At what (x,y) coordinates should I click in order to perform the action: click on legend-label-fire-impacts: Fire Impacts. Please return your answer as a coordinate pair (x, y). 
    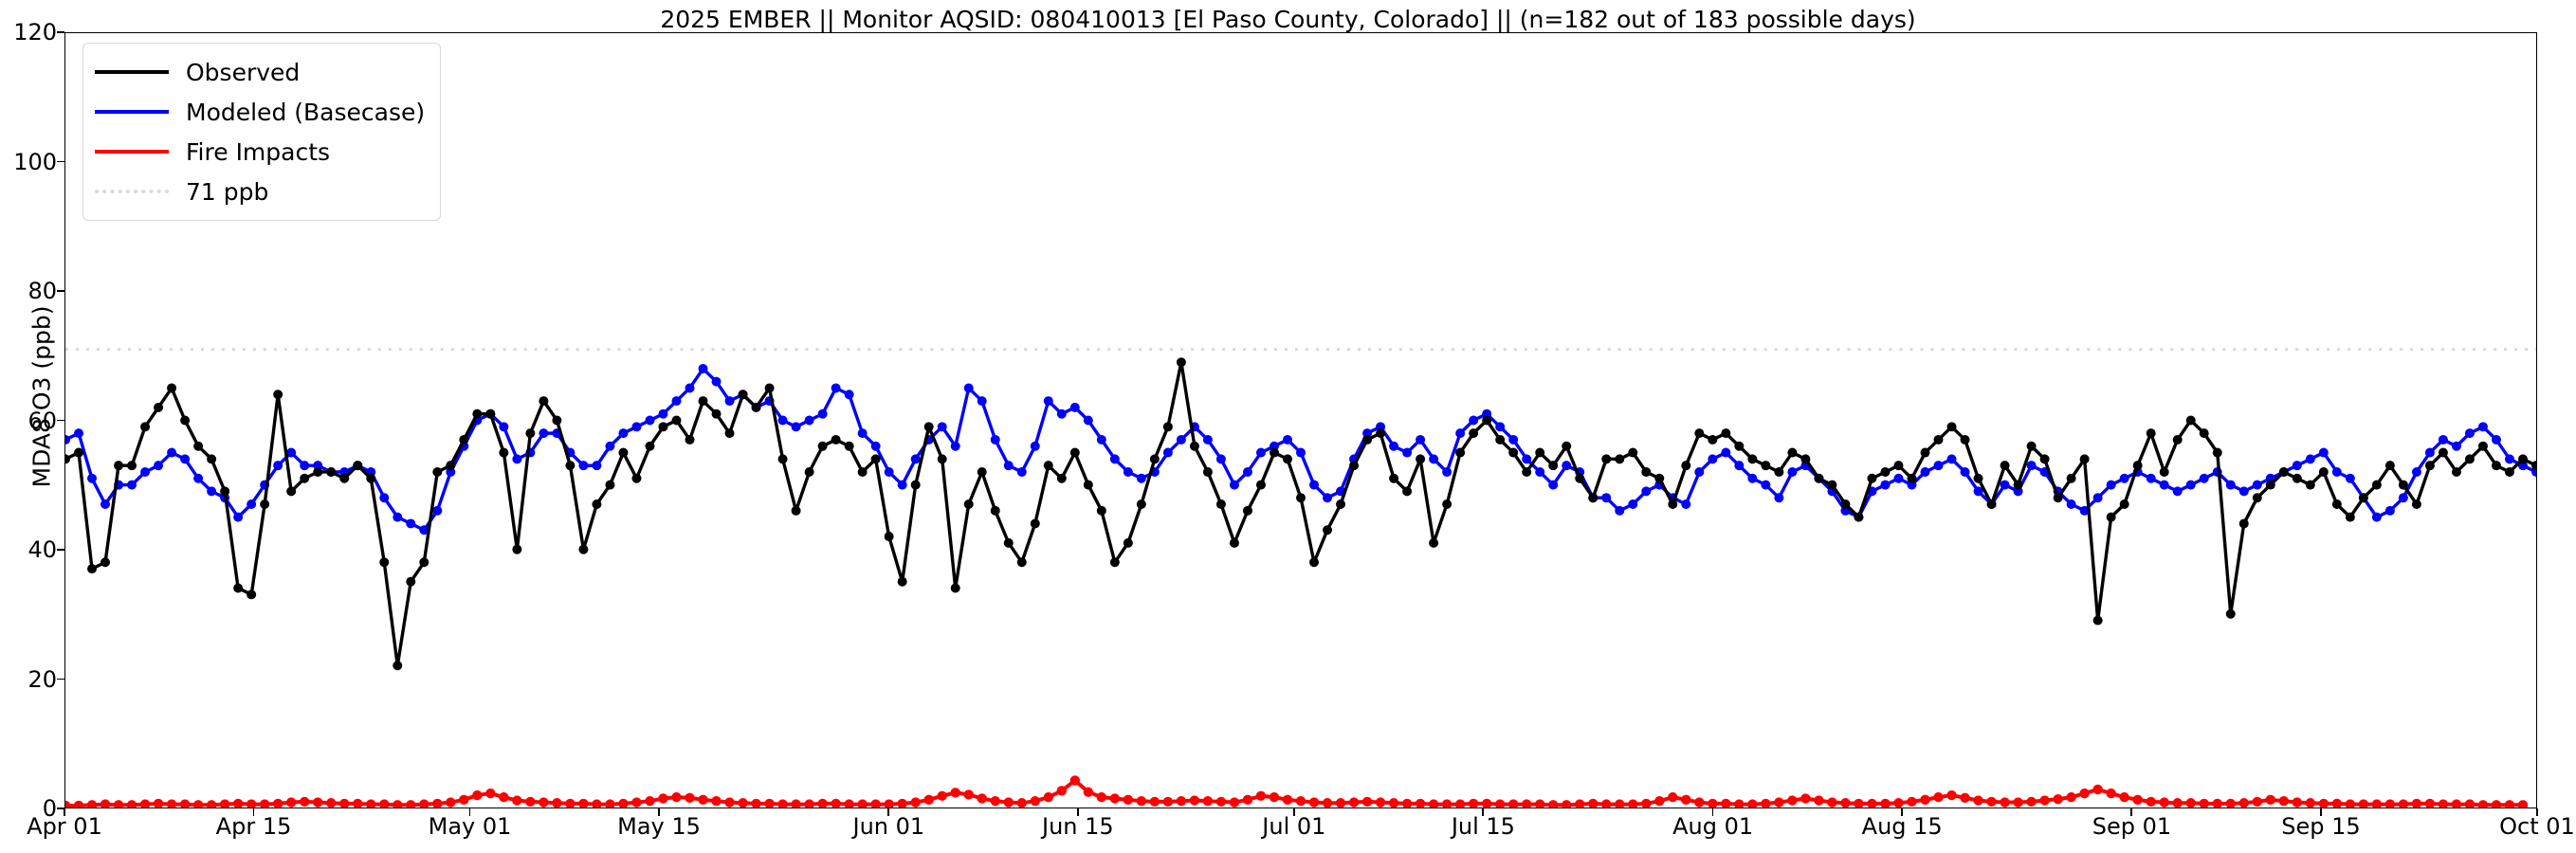
    Looking at the image, I should click on (258, 151).